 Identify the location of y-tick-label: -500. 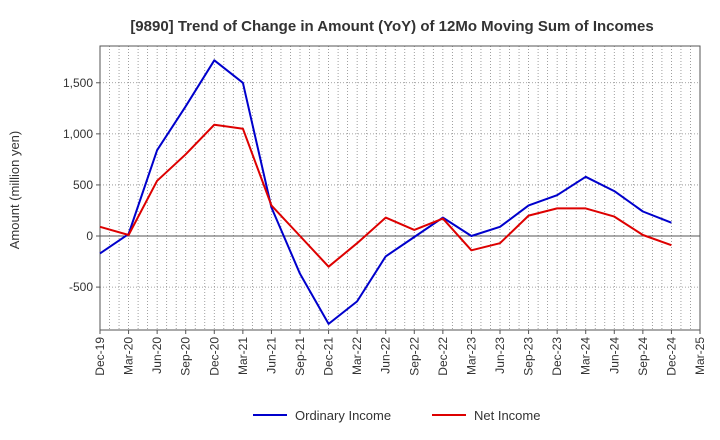
(81, 287).